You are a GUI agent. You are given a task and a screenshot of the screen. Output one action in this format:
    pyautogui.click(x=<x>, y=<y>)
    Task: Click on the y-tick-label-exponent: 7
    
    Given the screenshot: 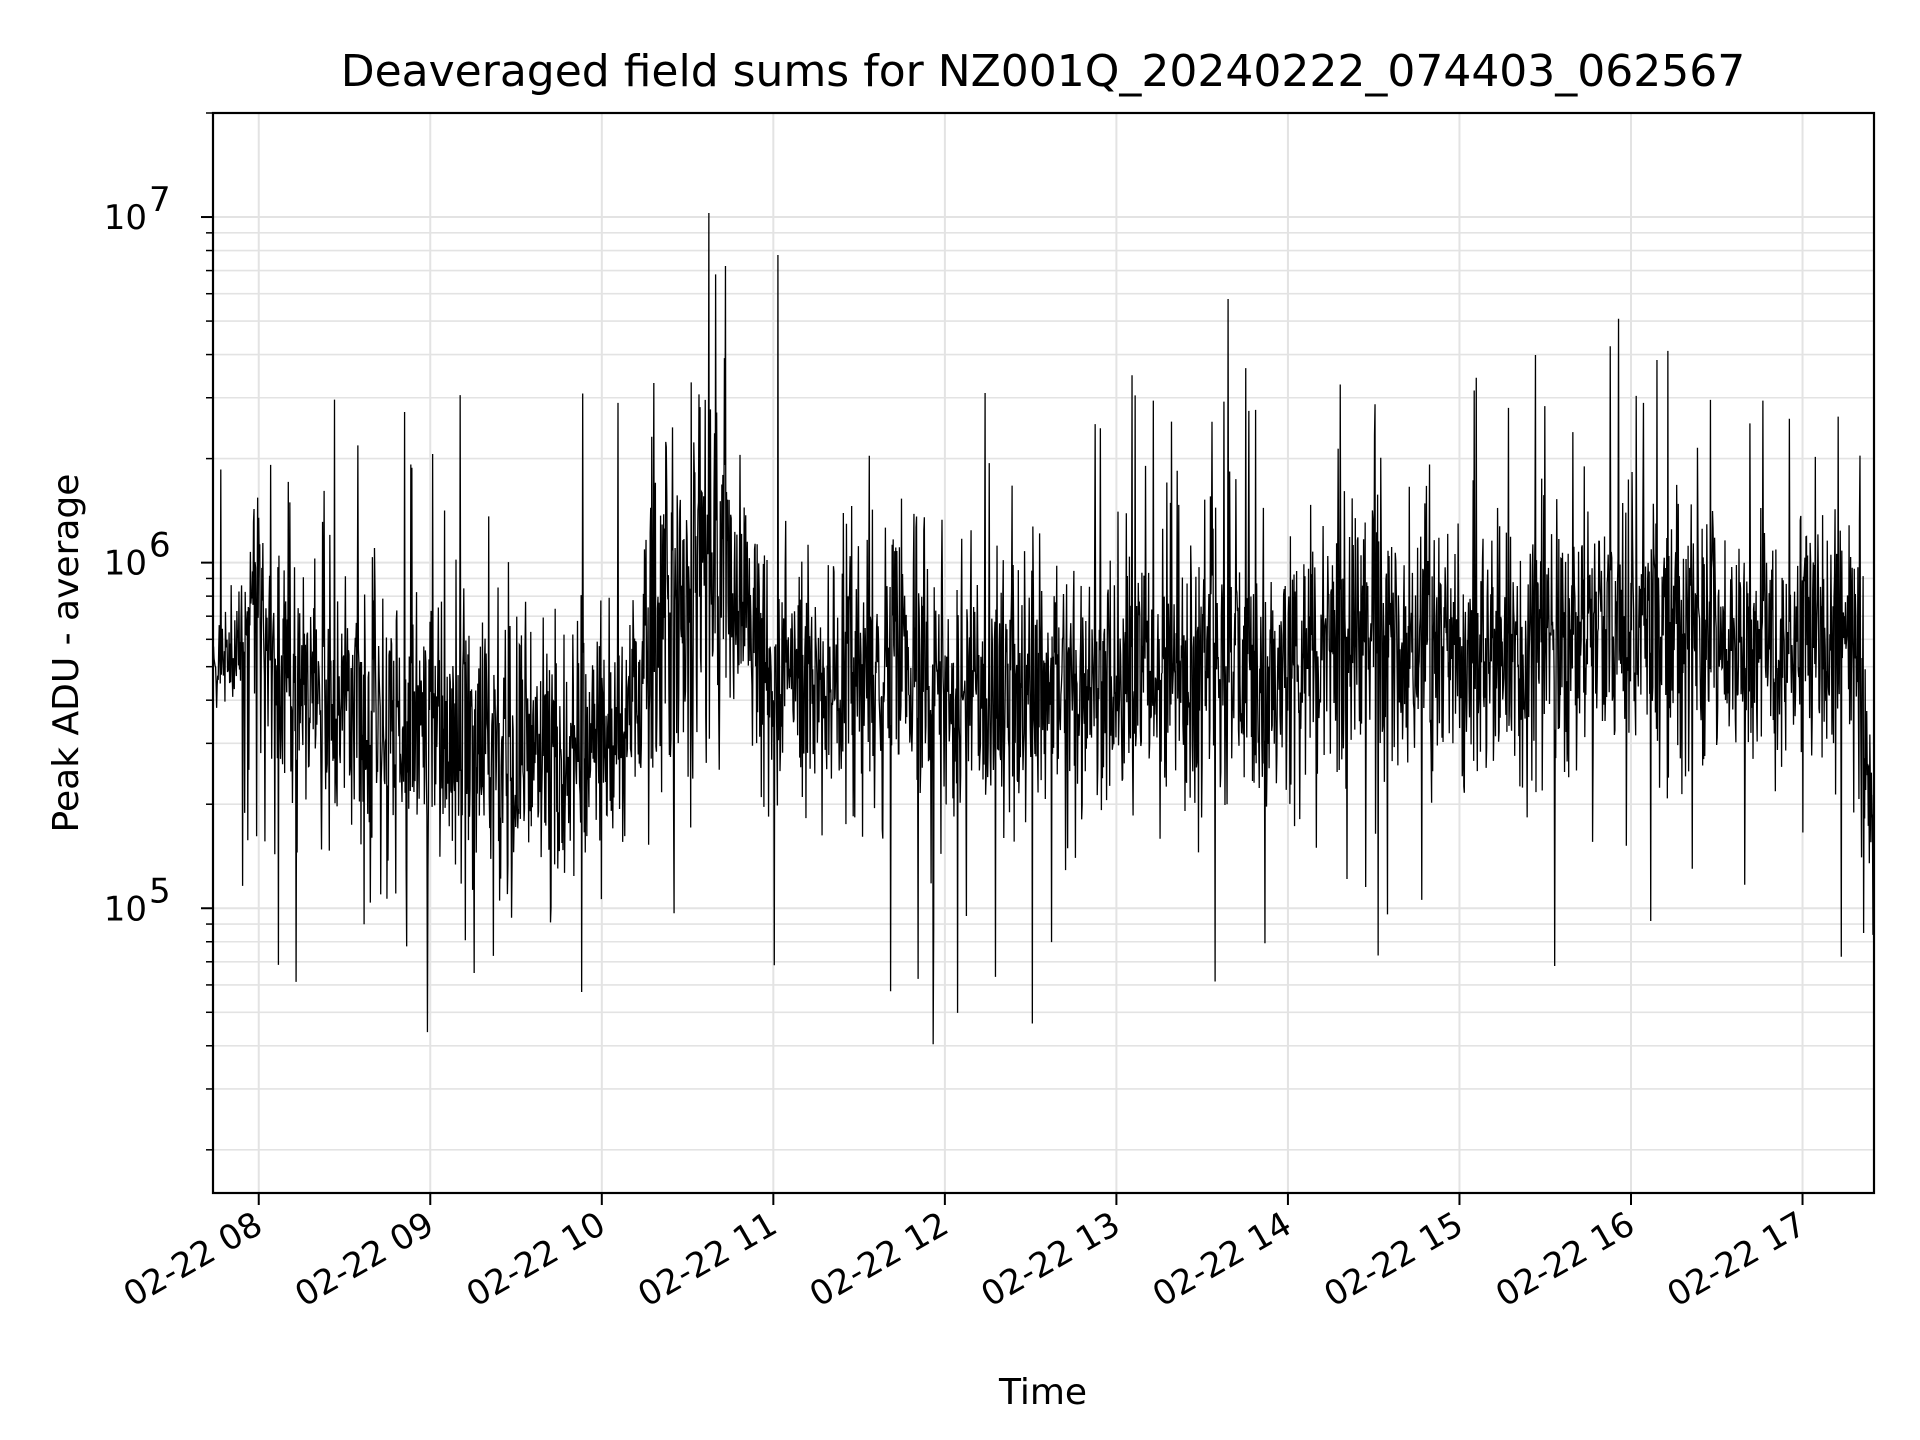 What is the action you would take?
    pyautogui.click(x=160, y=200)
    